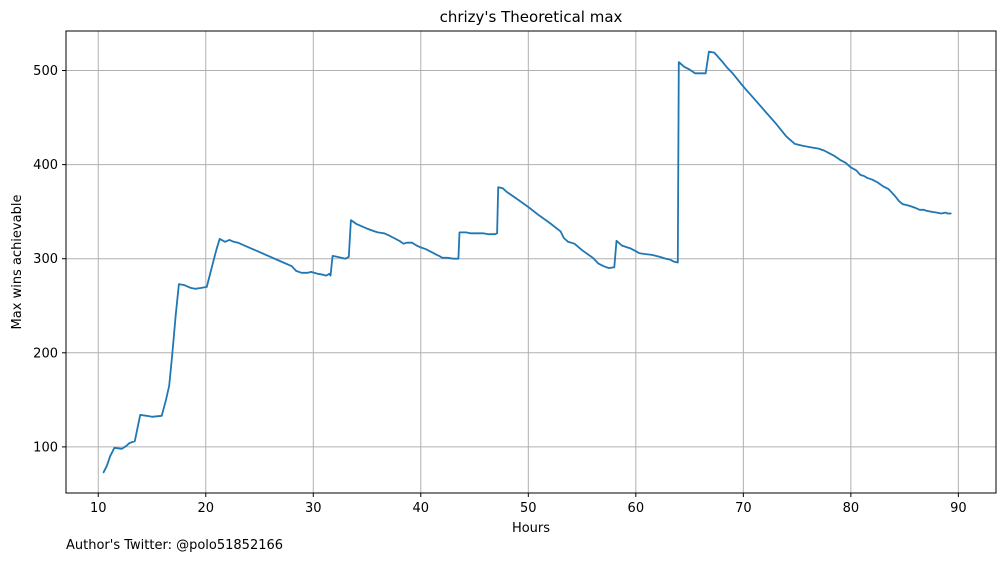 The width and height of the screenshot is (1005, 562). What do you see at coordinates (851, 508) in the screenshot?
I see `x-tick-label: 80` at bounding box center [851, 508].